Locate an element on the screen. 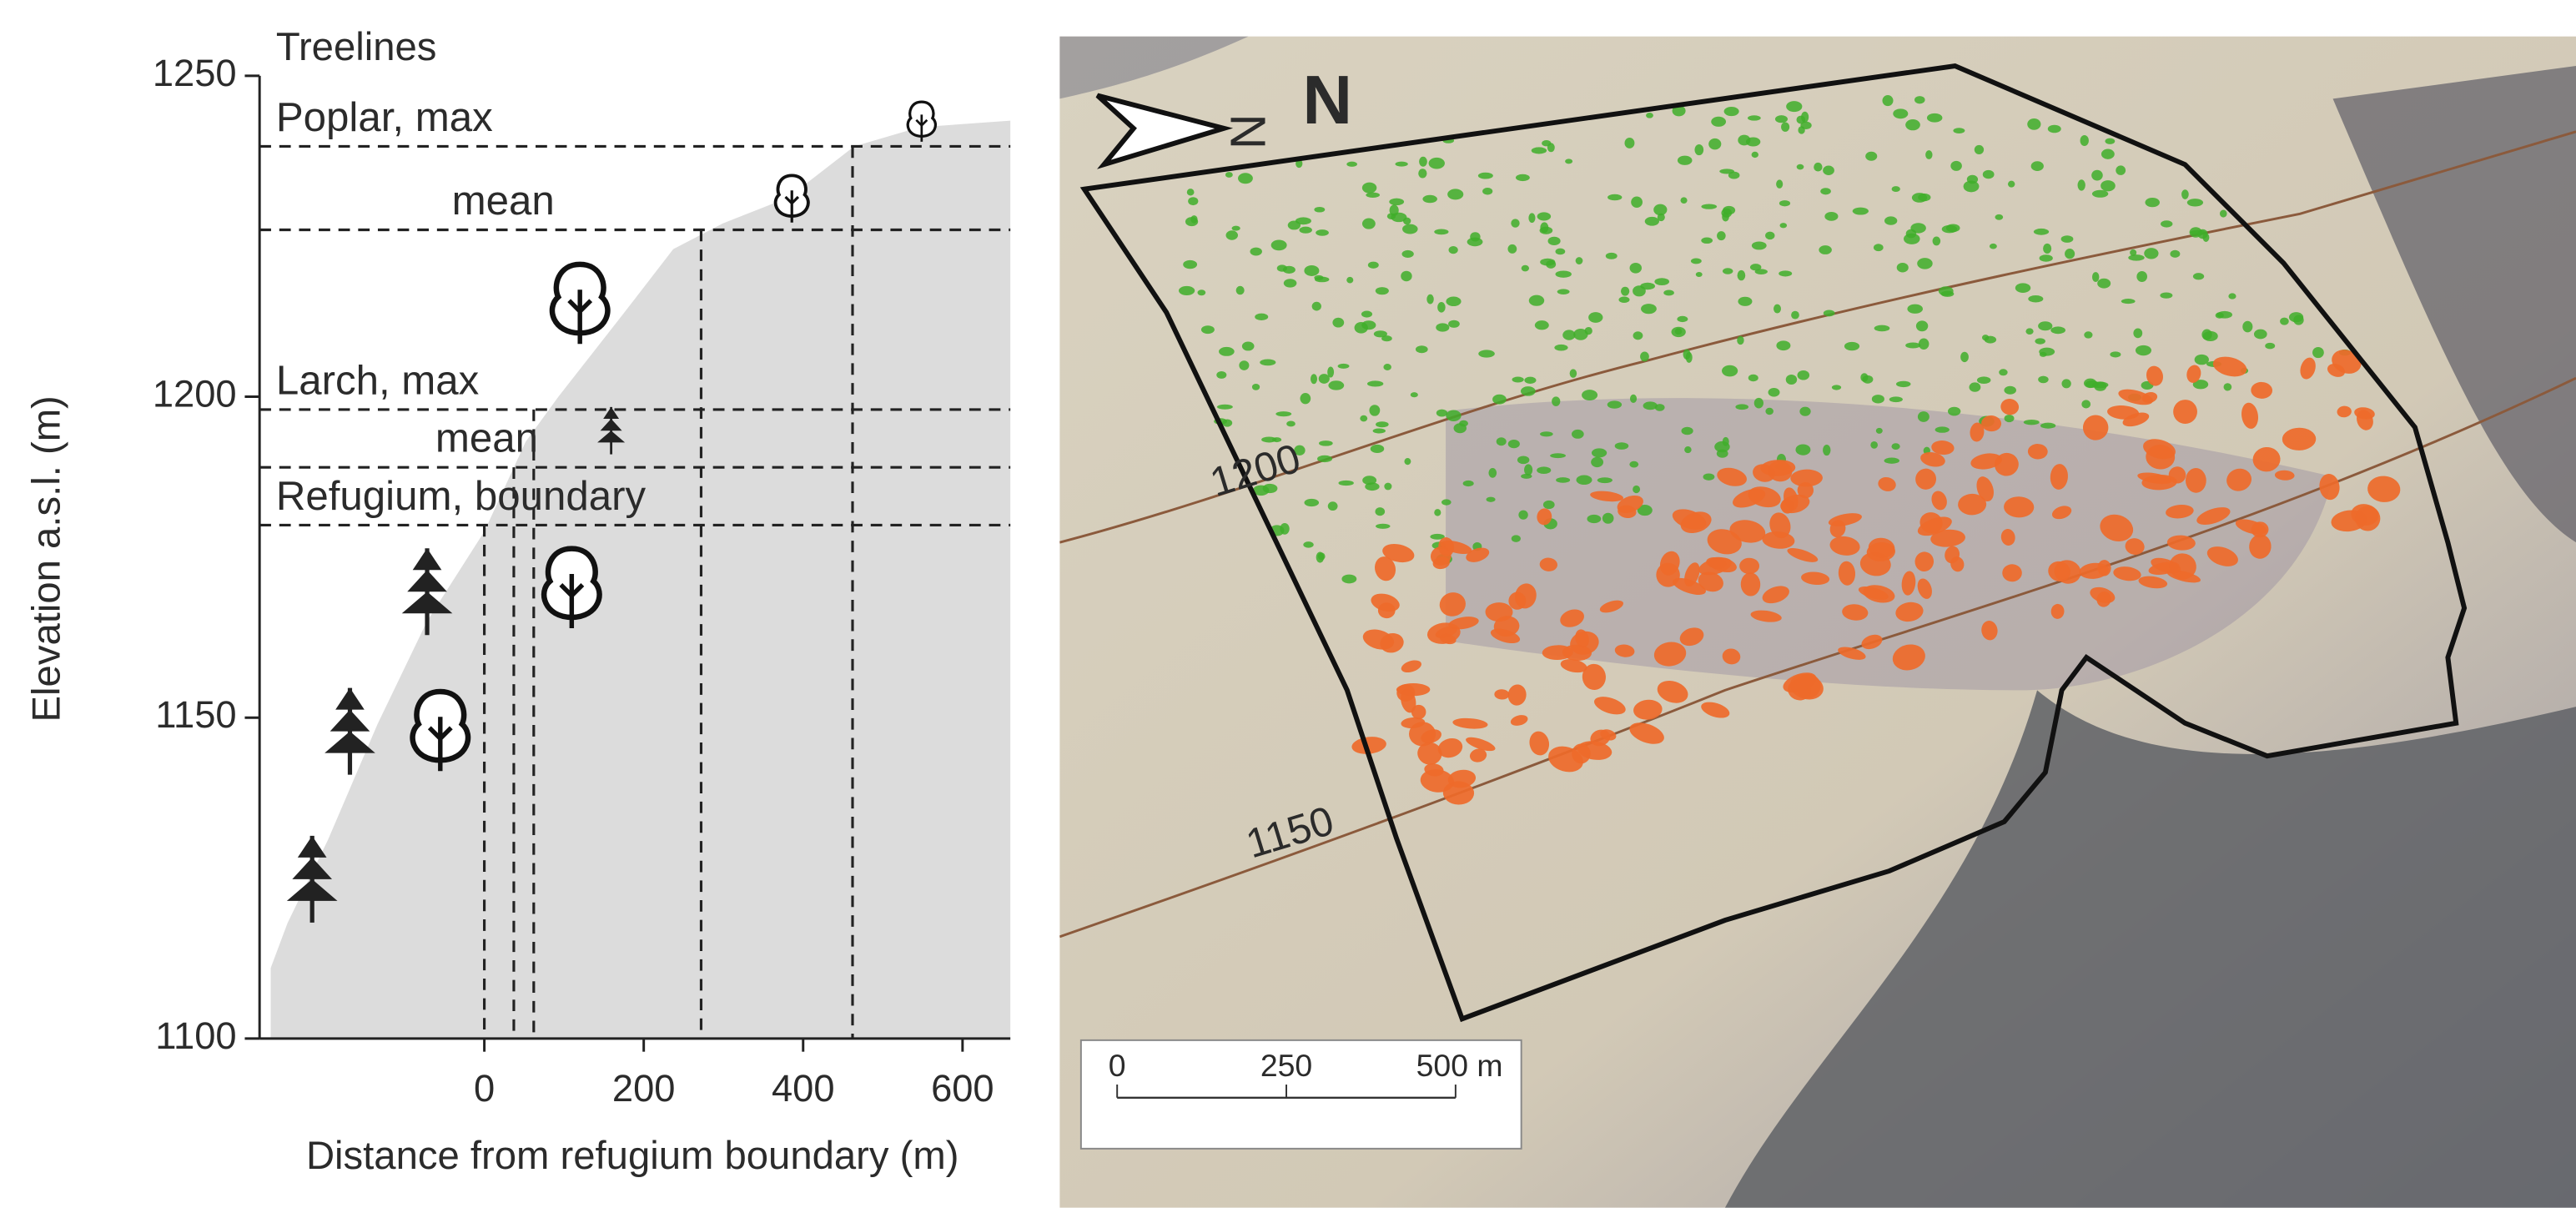  y-axis-label: Elevation a.s.l. (m) is located at coordinates (47, 558).